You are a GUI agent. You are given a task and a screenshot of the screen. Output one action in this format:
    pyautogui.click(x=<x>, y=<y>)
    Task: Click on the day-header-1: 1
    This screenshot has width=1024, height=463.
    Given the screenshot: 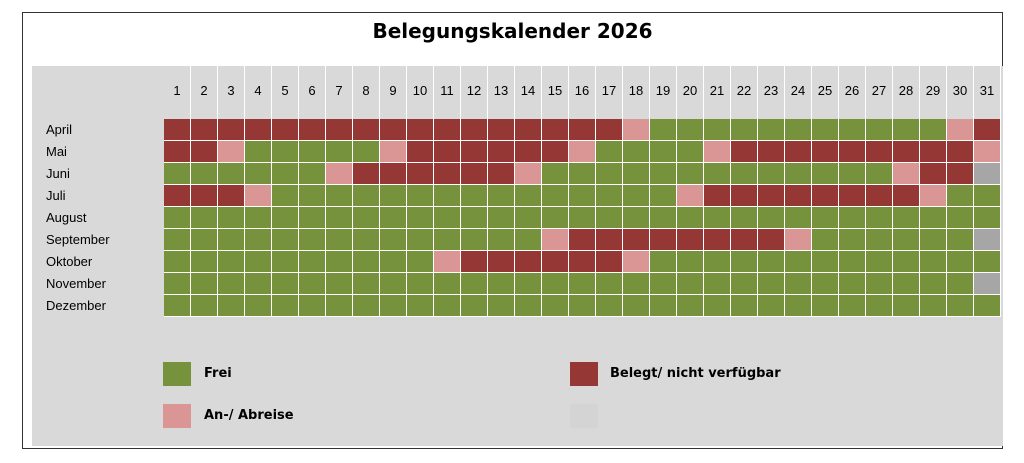 What is the action you would take?
    pyautogui.click(x=177, y=92)
    